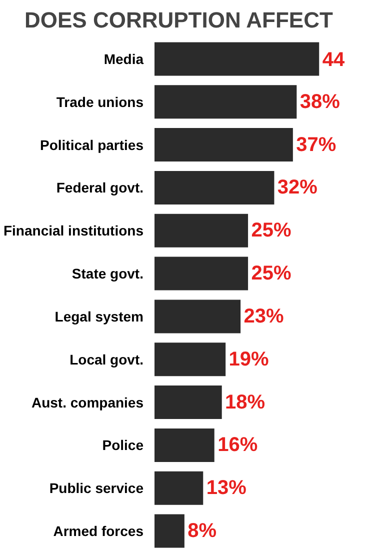  What do you see at coordinates (108, 274) in the screenshot?
I see `y-tick-label: State govt.` at bounding box center [108, 274].